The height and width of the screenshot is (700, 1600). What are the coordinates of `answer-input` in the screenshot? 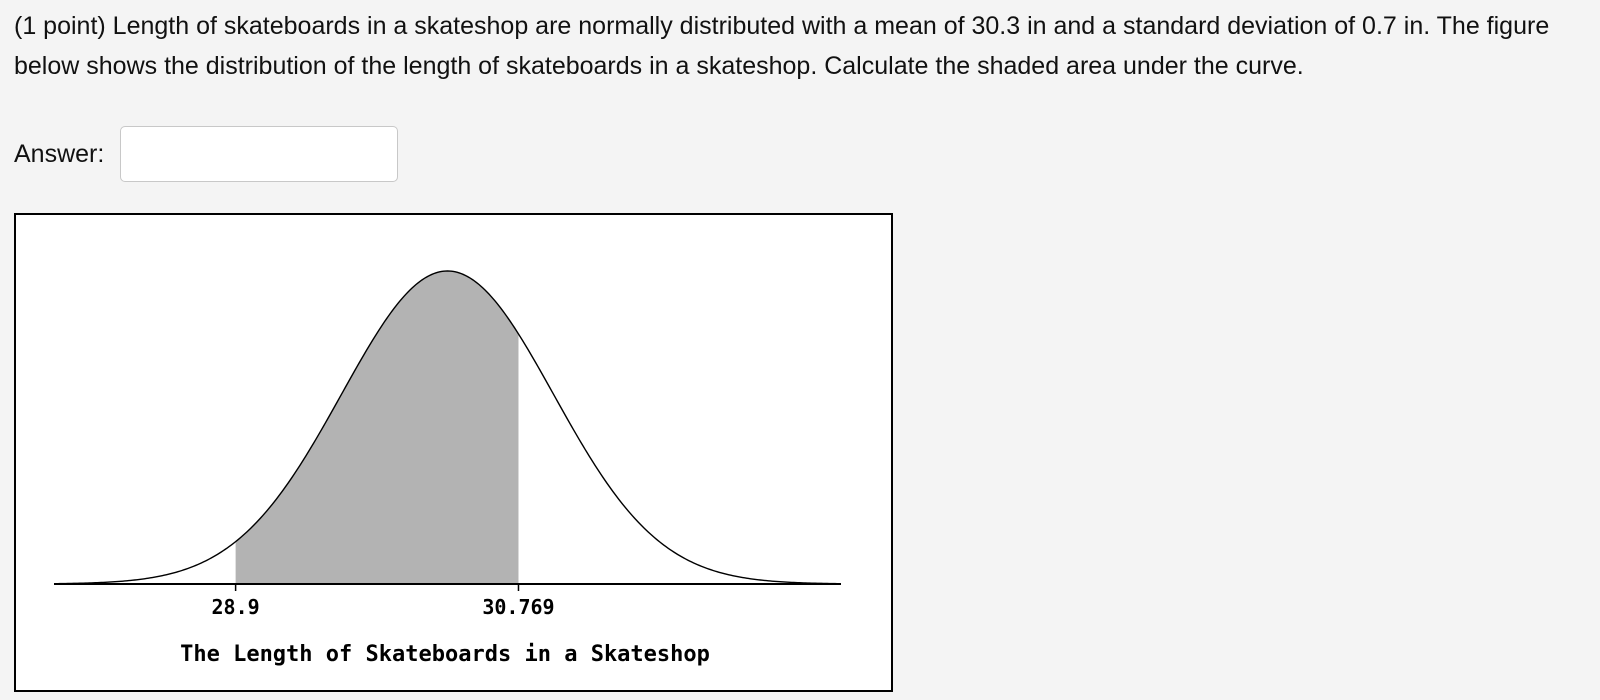 It's located at (259, 154).